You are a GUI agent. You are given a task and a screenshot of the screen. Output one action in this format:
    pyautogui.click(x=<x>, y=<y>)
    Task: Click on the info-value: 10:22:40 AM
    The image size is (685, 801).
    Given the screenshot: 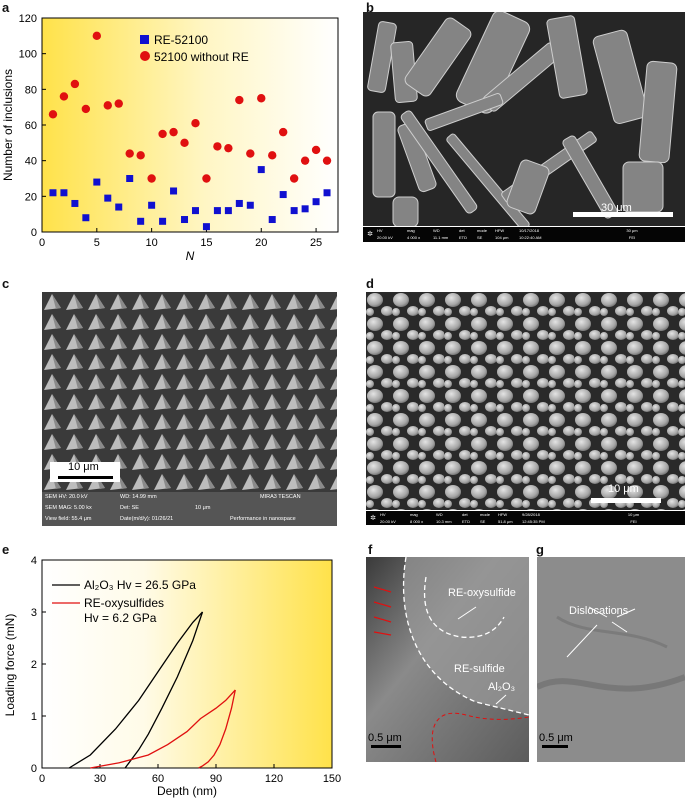 What is the action you would take?
    pyautogui.click(x=530, y=237)
    